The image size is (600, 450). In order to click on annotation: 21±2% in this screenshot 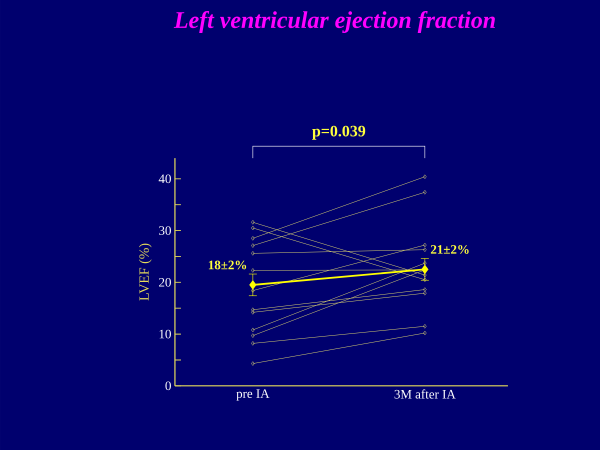, I will do `click(449, 249)`.